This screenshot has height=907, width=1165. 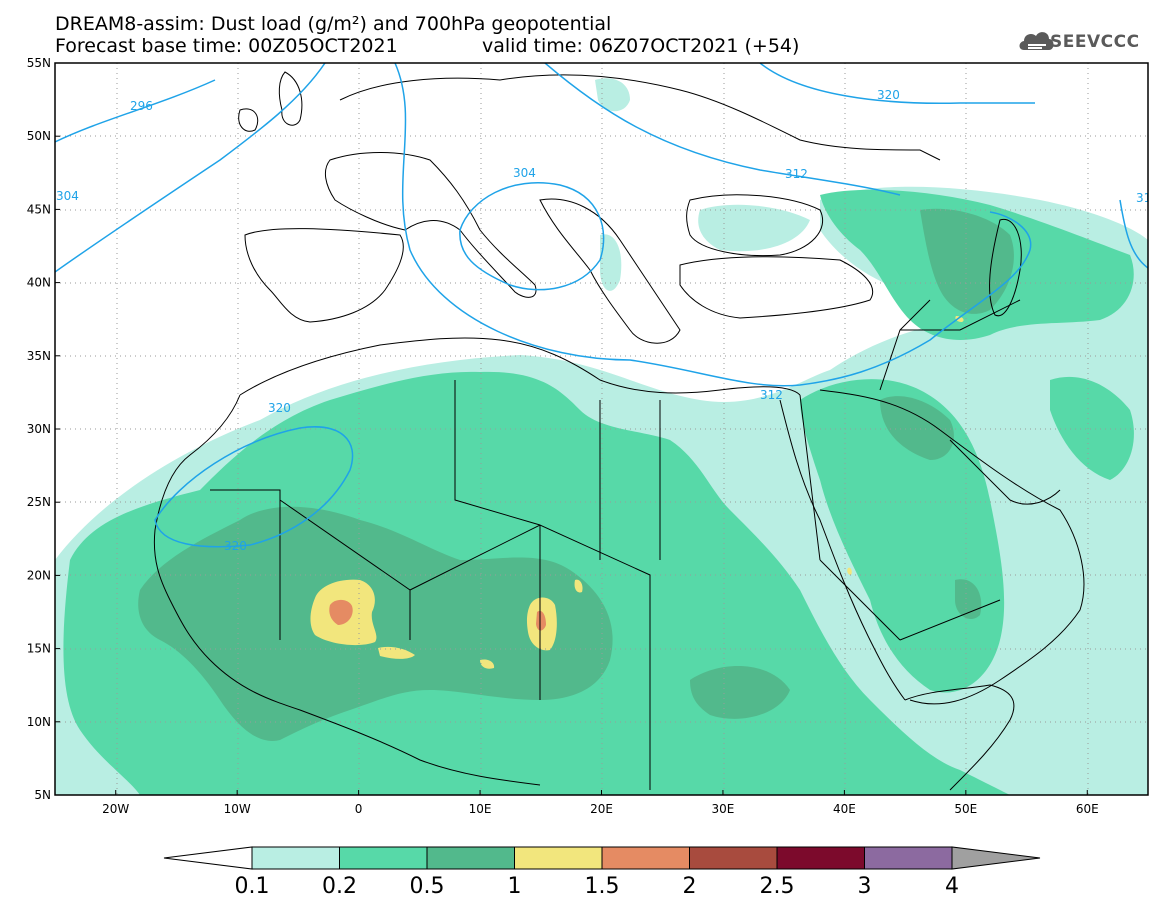 What do you see at coordinates (602, 872) in the screenshot?
I see `colorbar: 0.1 0.2 0.5 1 1.5 2 2.5 3 4` at bounding box center [602, 872].